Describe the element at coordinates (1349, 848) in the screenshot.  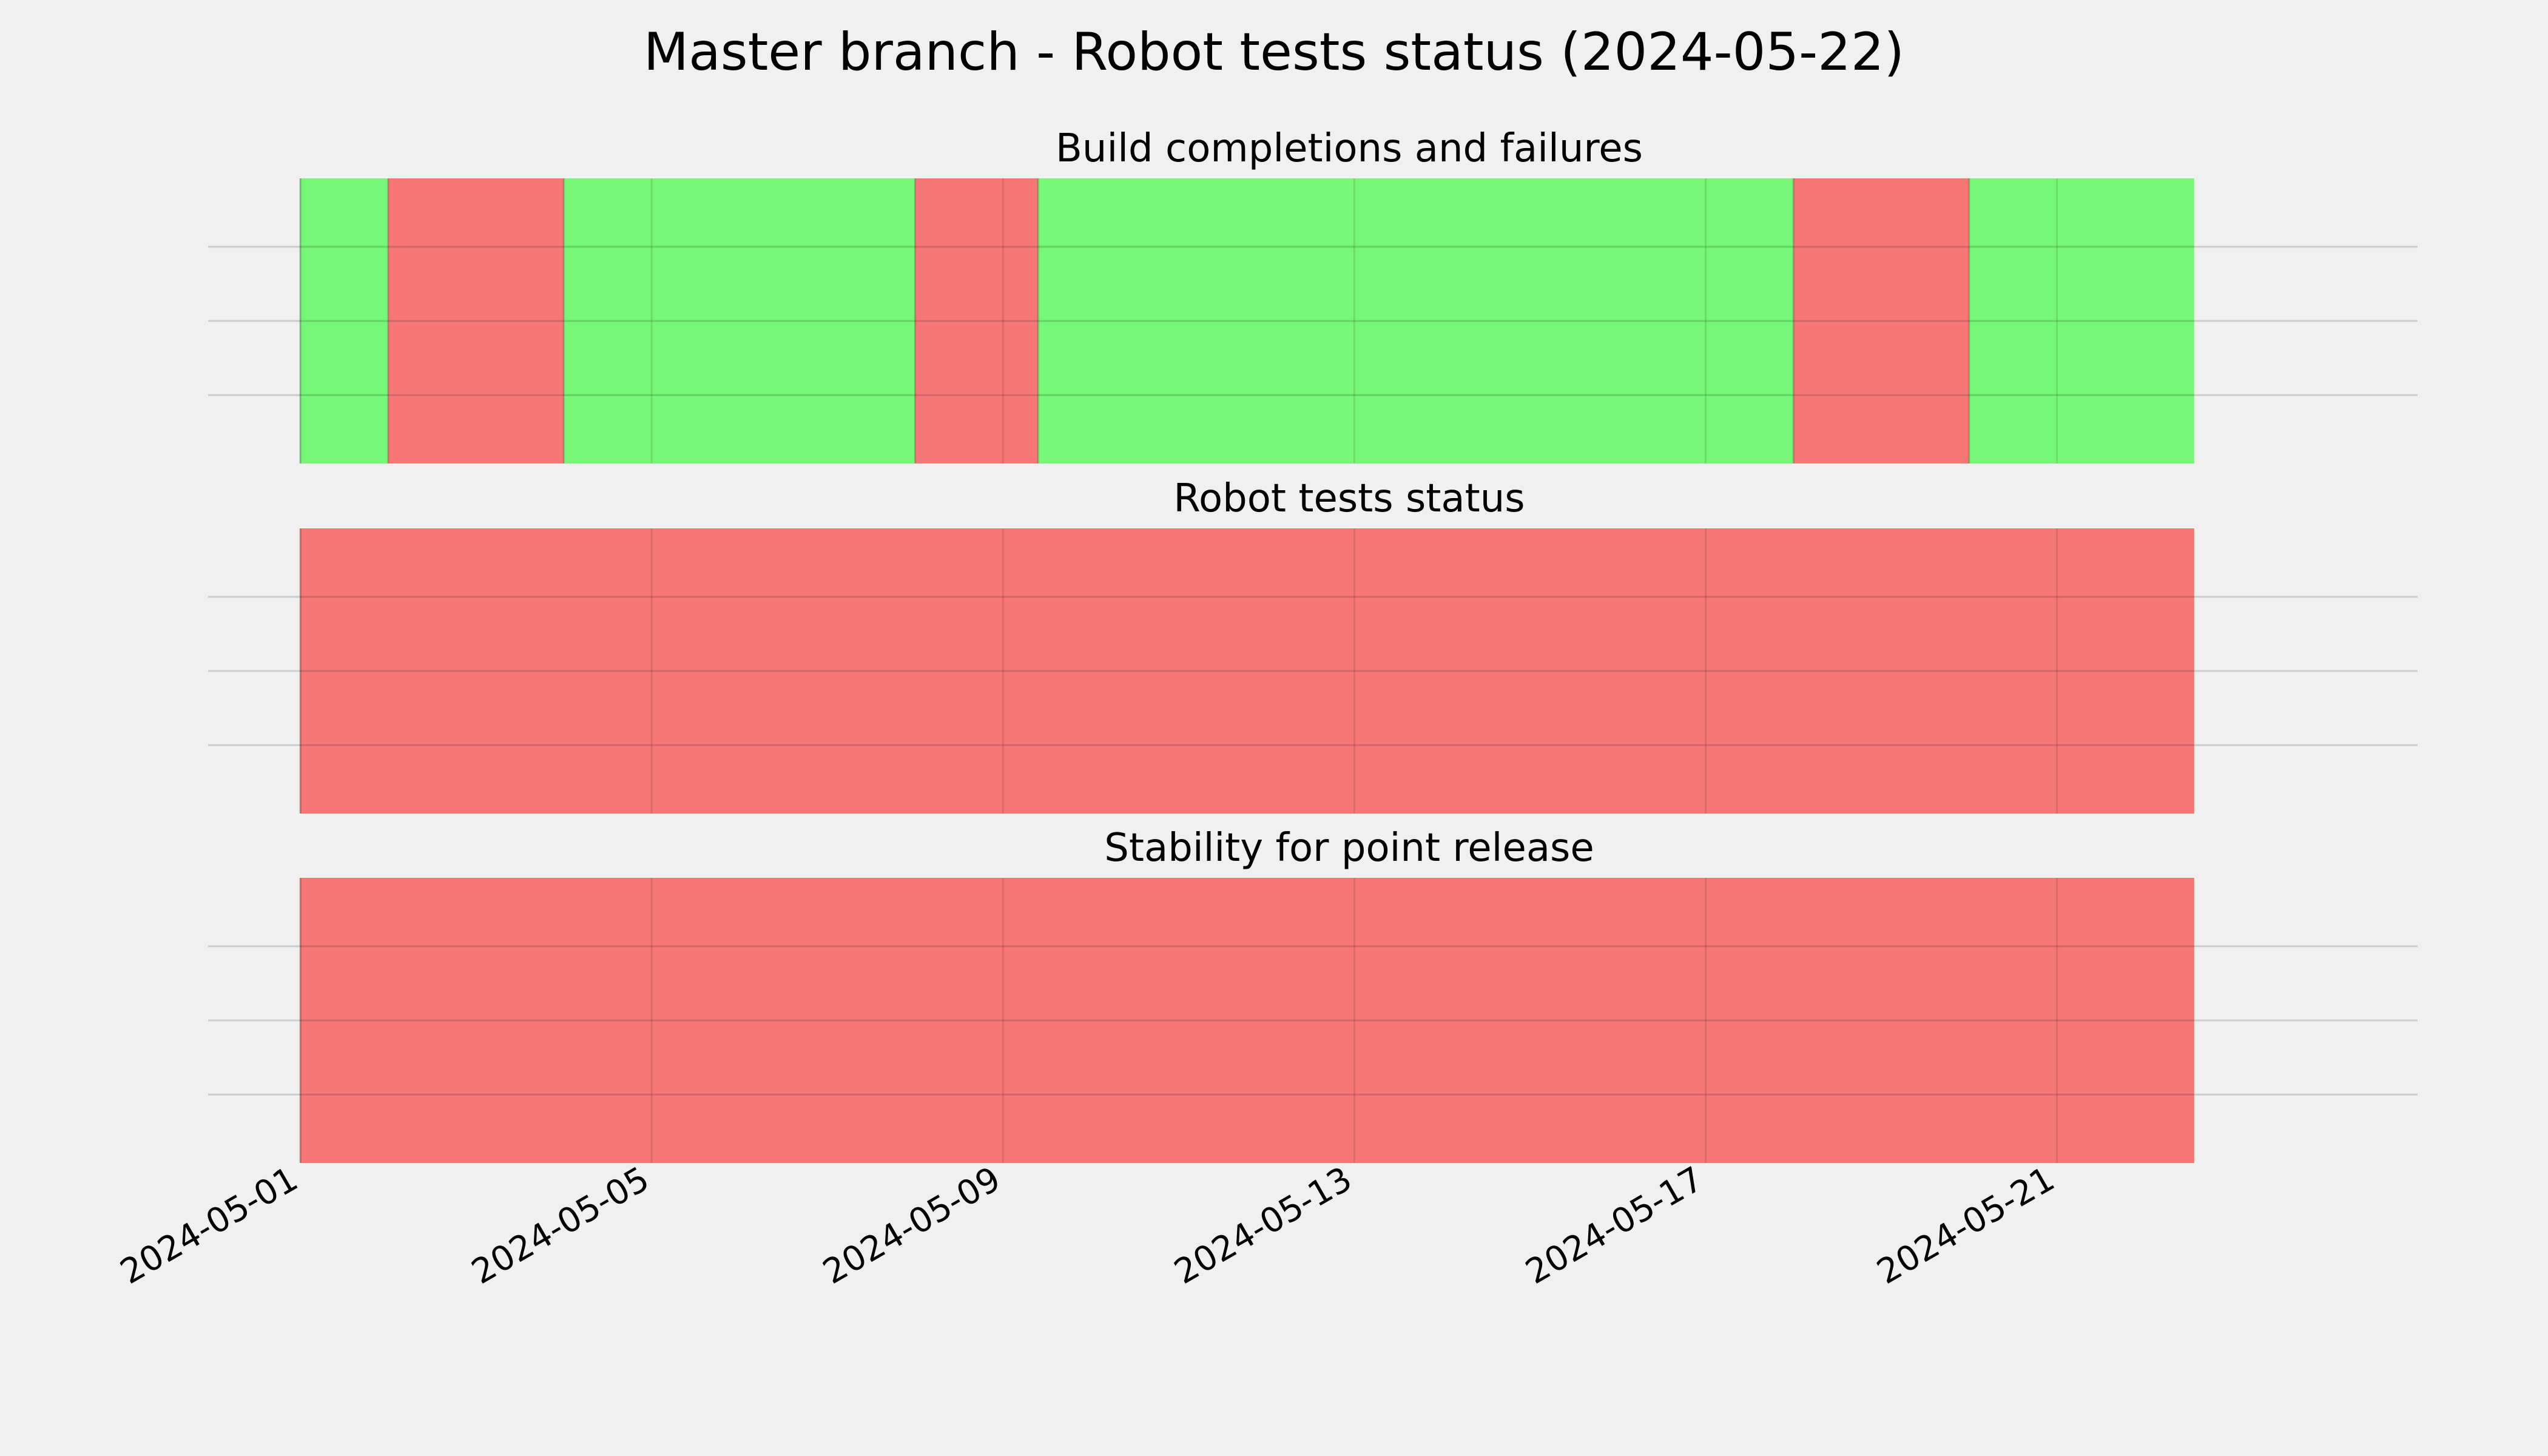
I see `panel-title: Stability for point release` at that location.